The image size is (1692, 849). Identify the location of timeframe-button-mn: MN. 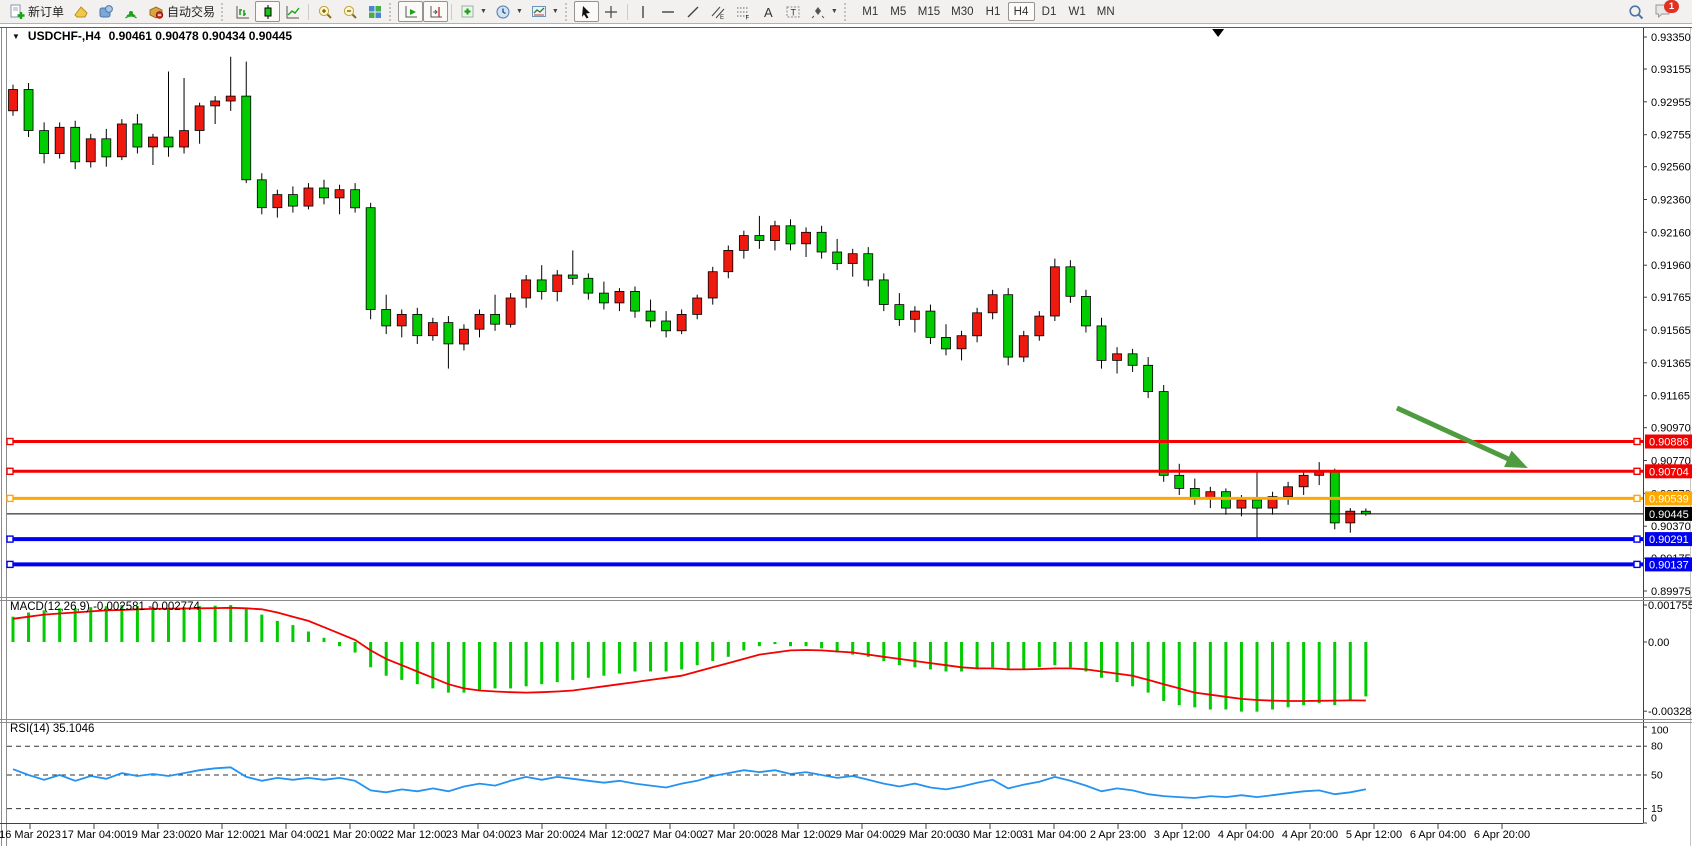
(1106, 11).